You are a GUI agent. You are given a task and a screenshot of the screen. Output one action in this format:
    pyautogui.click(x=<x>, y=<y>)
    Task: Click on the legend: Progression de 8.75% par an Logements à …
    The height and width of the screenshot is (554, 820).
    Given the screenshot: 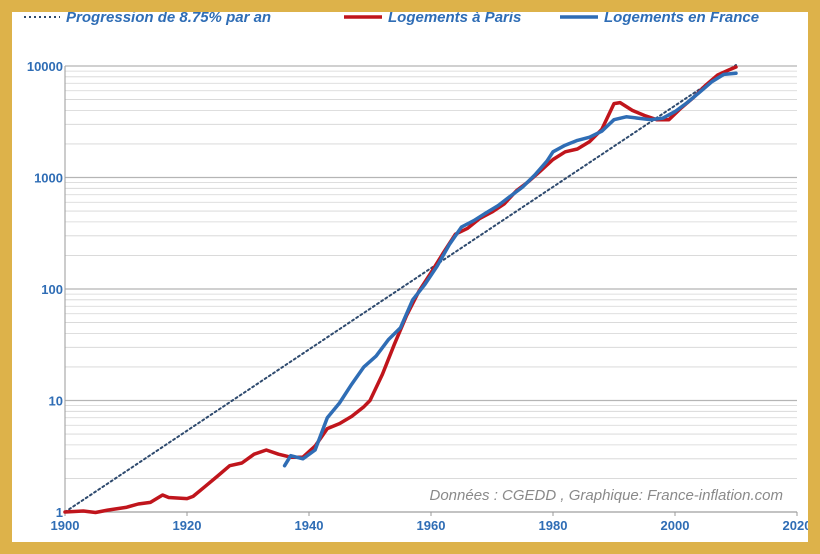 What is the action you would take?
    pyautogui.click(x=391, y=19)
    